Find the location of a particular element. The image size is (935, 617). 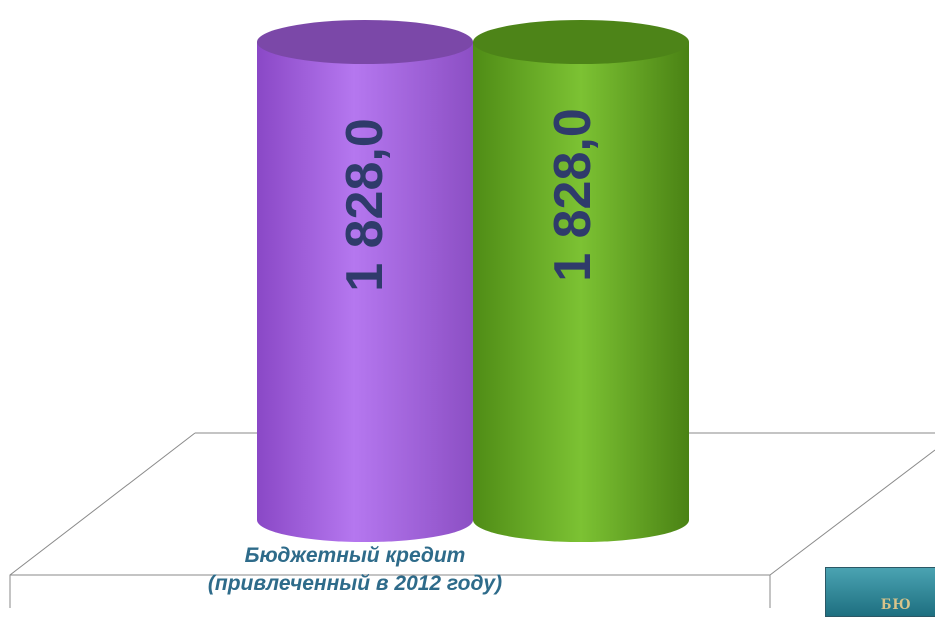

category-label-line-2: (привлеченный в 2012 году) is located at coordinates (355, 583).